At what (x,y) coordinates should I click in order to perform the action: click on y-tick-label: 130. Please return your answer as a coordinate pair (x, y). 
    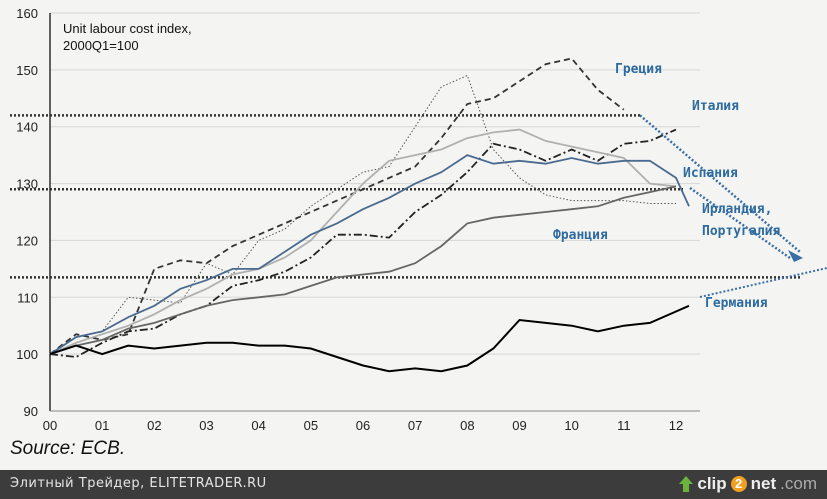
    Looking at the image, I should click on (27, 184).